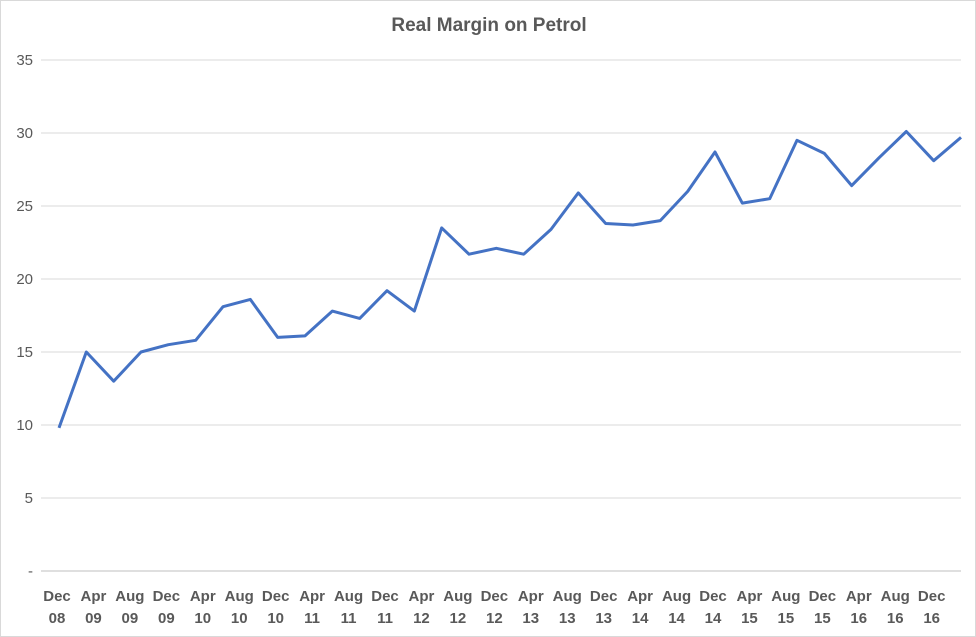  What do you see at coordinates (29, 498) in the screenshot?
I see `y-tick-label: 5` at bounding box center [29, 498].